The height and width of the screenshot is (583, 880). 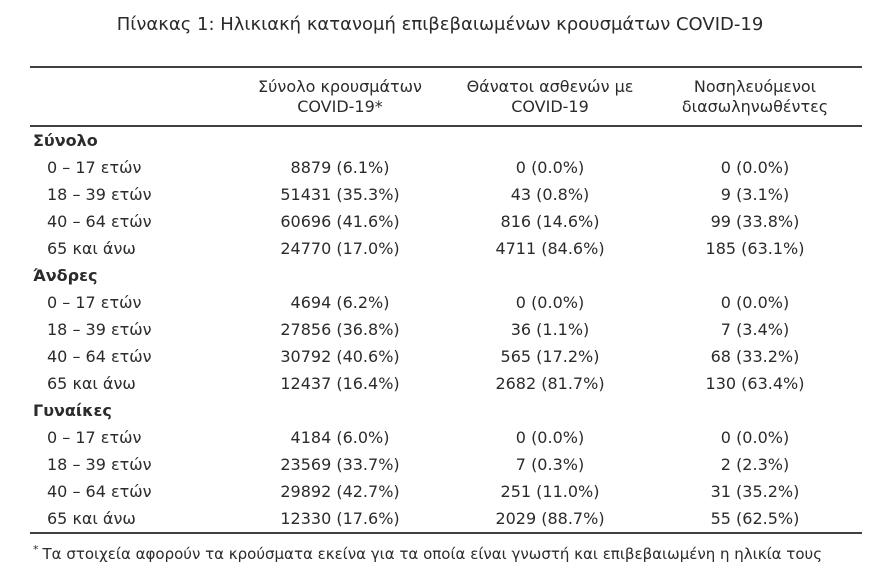 I want to click on cases-value: 8879 (6.1%), so click(x=340, y=167).